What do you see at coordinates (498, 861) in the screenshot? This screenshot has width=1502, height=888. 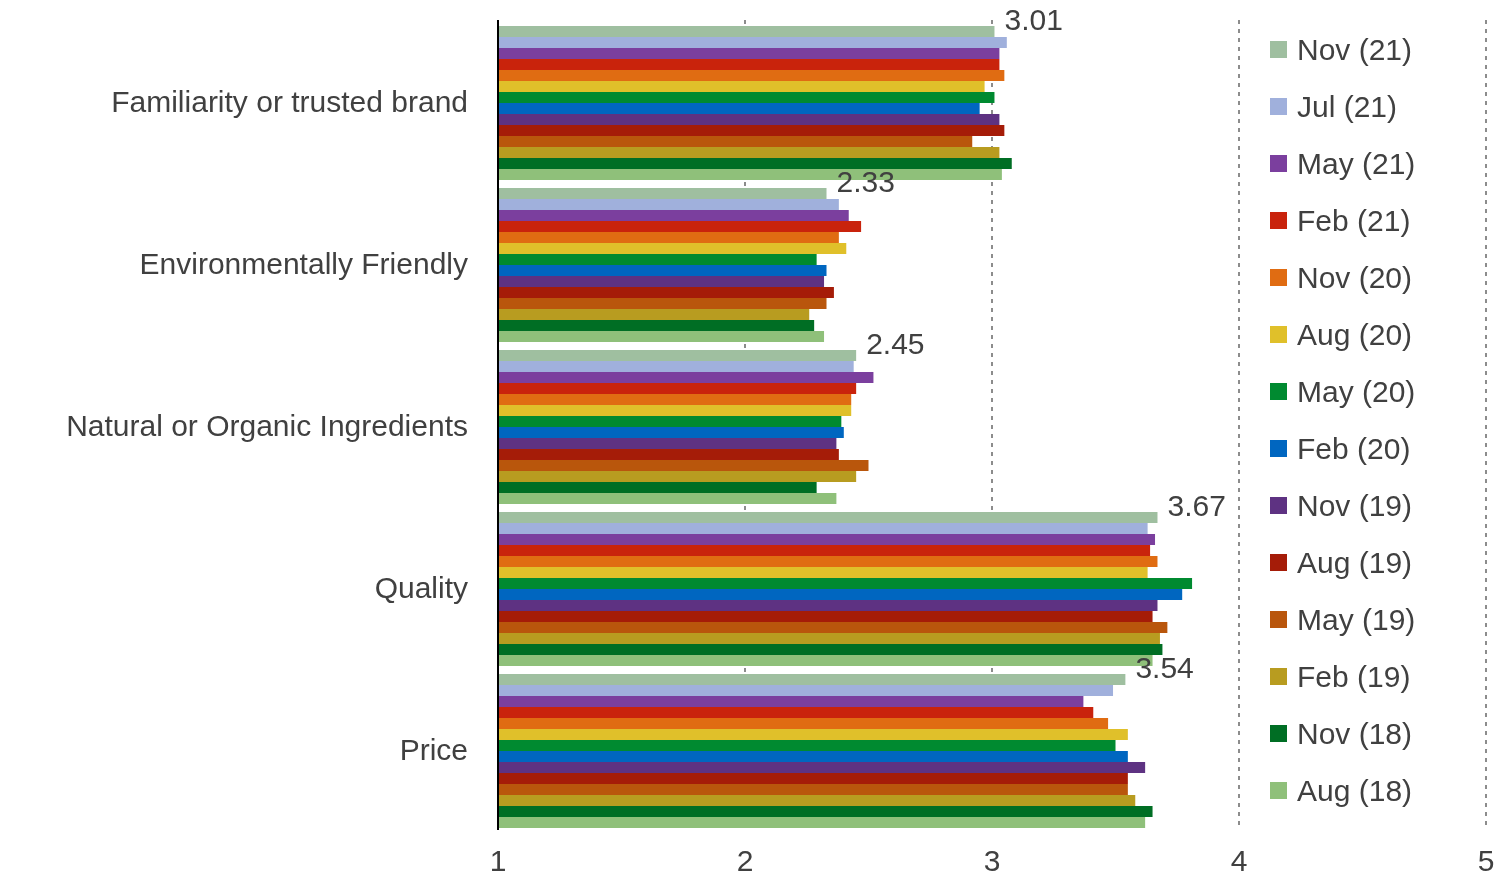 I see `x-tick-label: 1` at bounding box center [498, 861].